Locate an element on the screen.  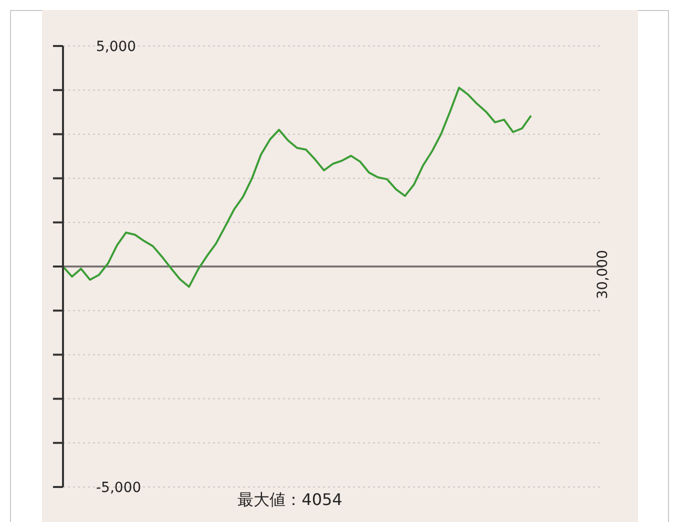
y-tick-label: 5,000 is located at coordinates (116, 46).